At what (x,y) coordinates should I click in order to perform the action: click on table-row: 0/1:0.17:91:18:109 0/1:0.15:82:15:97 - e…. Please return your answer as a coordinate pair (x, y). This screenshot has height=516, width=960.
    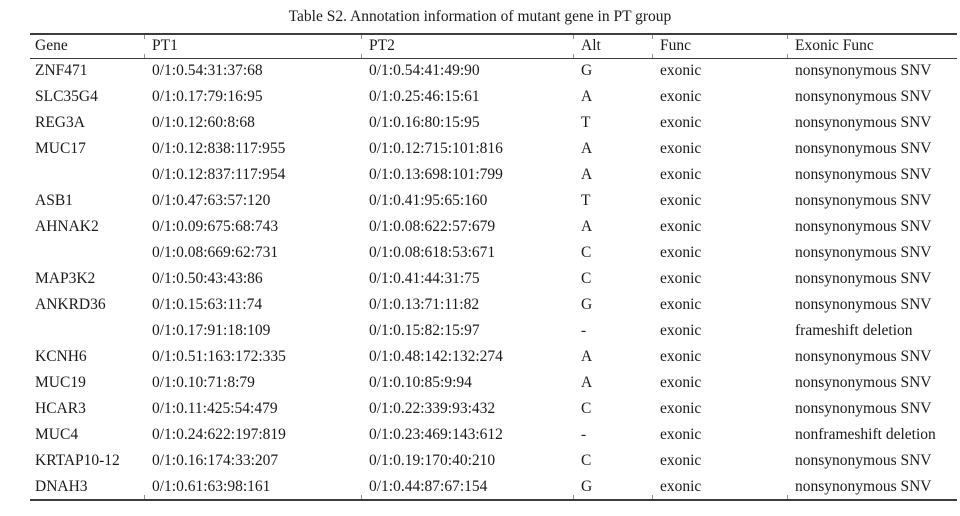
    Looking at the image, I should click on (493, 331).